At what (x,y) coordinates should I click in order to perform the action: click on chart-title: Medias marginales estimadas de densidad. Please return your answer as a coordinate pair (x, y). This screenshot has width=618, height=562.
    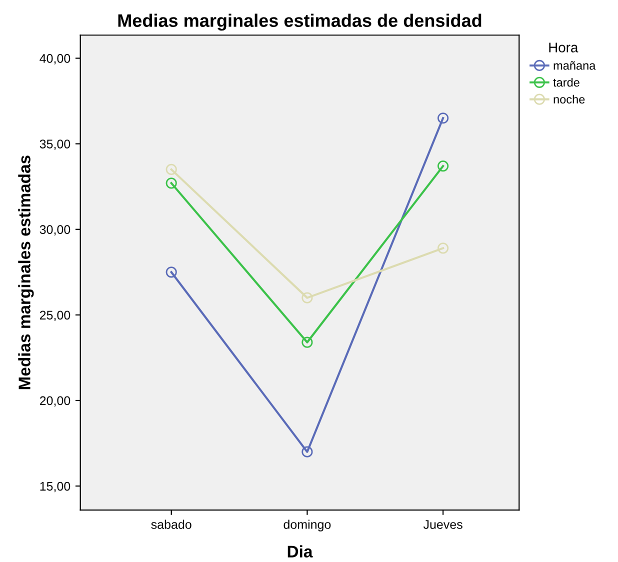
    Looking at the image, I should click on (300, 22).